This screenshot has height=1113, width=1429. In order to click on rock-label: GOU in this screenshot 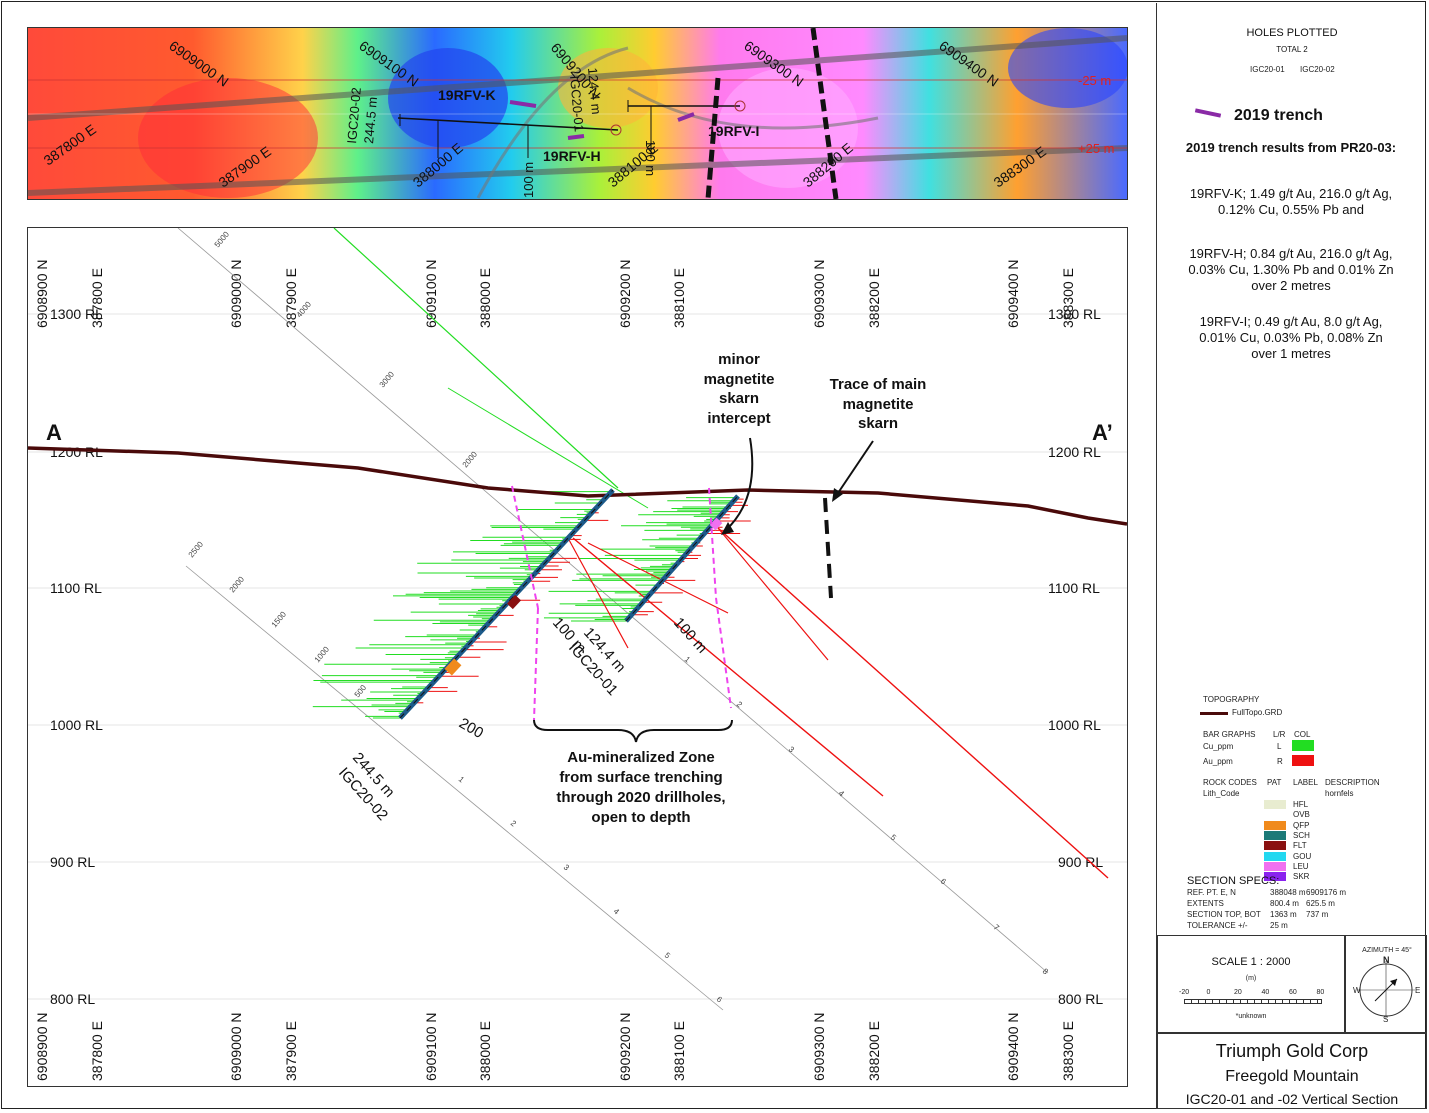, I will do `click(1302, 856)`.